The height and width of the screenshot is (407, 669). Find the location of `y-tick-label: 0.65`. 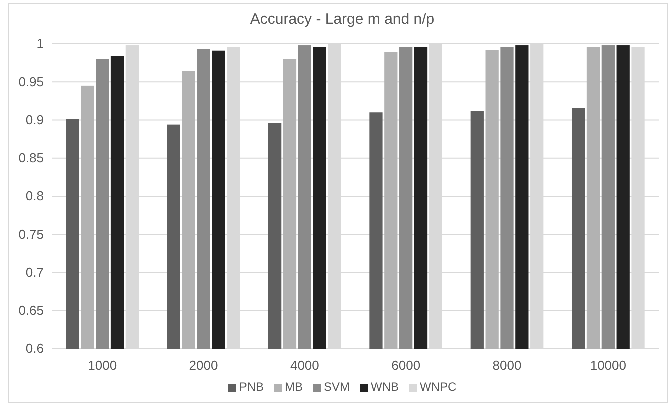

y-tick-label: 0.65 is located at coordinates (31, 310).